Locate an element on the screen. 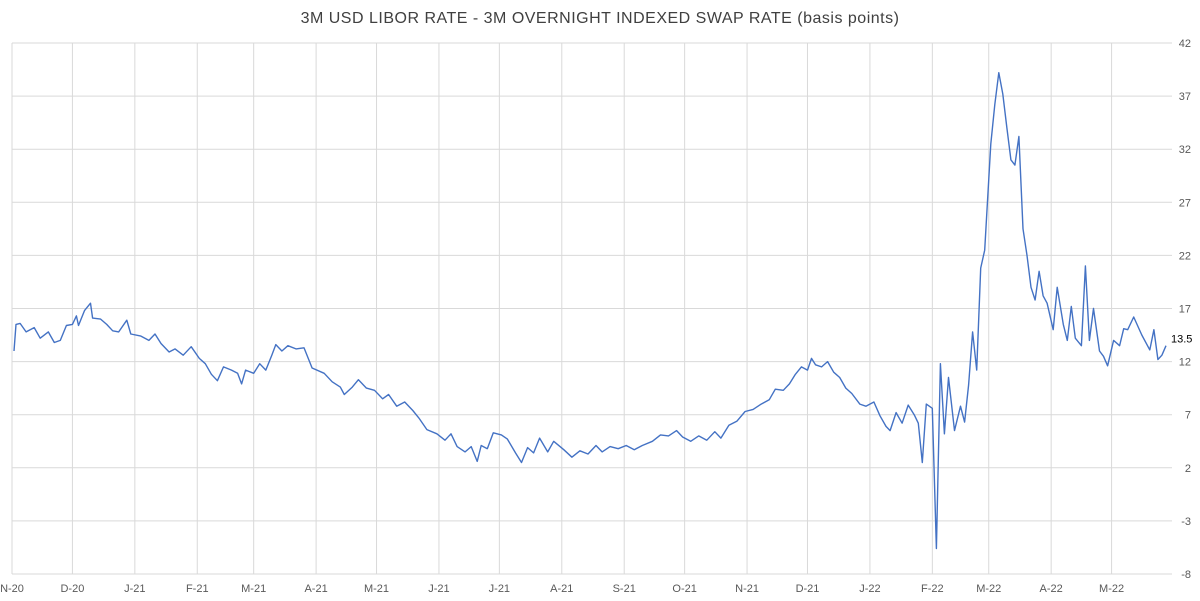  y-tick-label: 42 is located at coordinates (1185, 44).